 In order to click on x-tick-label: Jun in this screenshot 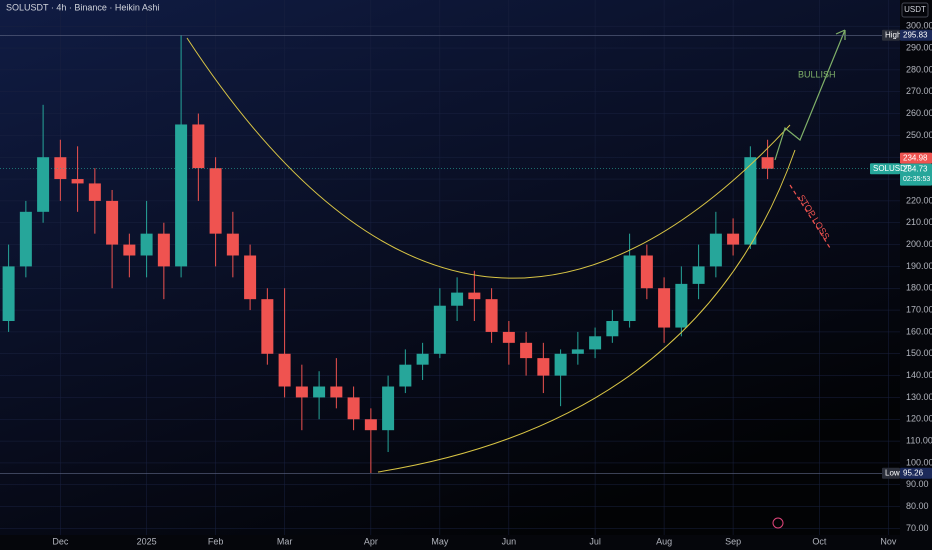, I will do `click(509, 541)`.